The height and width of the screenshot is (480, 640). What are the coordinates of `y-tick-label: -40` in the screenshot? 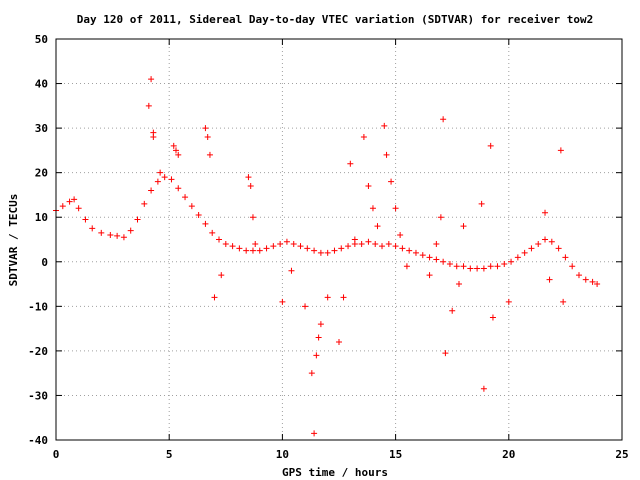 It's located at (38, 440).